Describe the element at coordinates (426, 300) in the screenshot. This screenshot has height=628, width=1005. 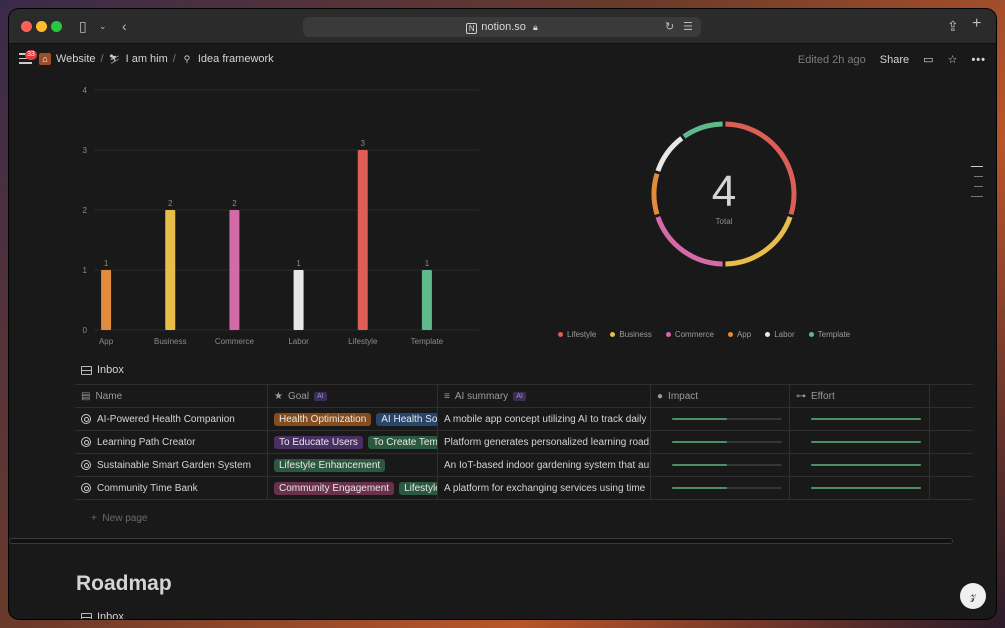
I see `bar-template` at that location.